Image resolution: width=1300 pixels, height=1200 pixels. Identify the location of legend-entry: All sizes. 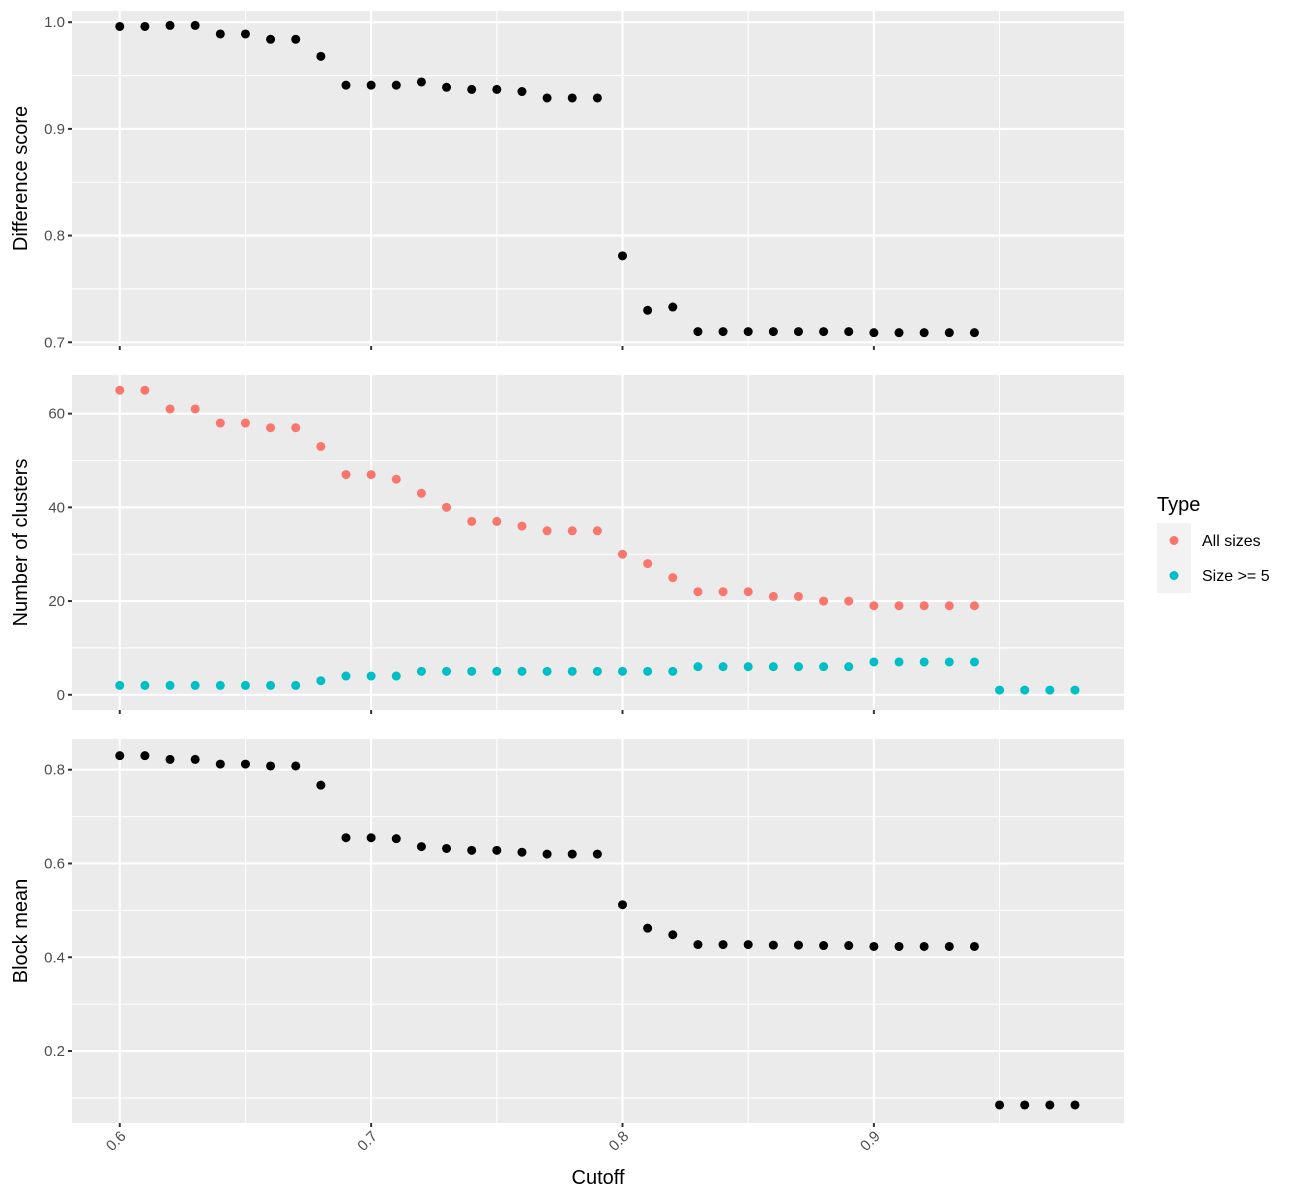
(1209, 540).